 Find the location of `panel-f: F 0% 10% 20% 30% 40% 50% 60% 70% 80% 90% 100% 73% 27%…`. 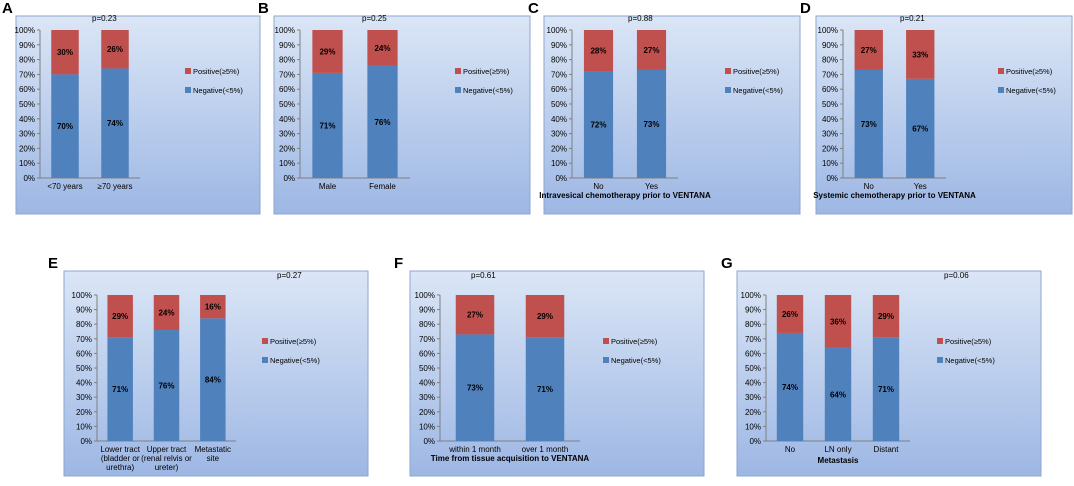

panel-f: F 0% 10% 20% 30% 40% 50% 60% 70% 80% 90% 100% 73% 27%… is located at coordinates (550, 366).